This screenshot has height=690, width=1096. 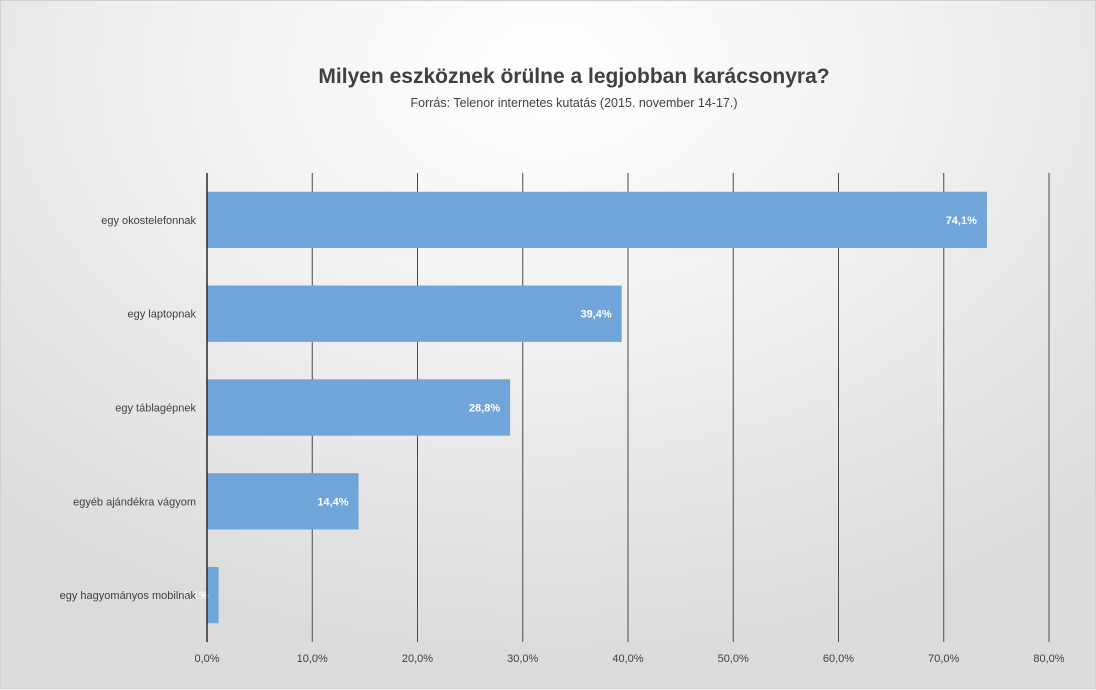 I want to click on x-tick-label: 80,0%, so click(x=1048, y=659).